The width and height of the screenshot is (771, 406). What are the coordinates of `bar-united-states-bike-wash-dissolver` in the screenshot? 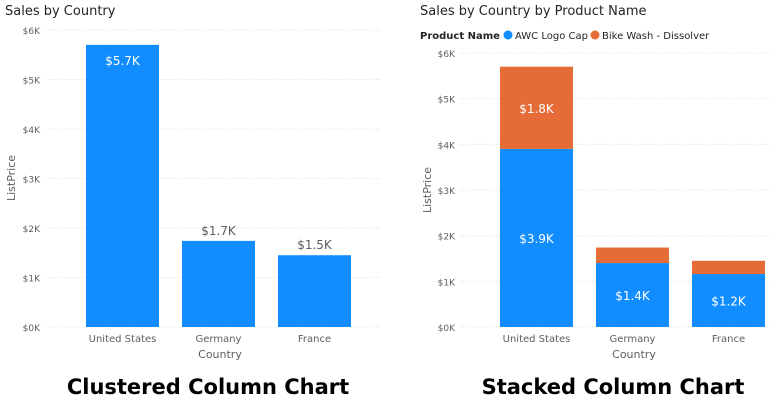 It's located at (536, 107).